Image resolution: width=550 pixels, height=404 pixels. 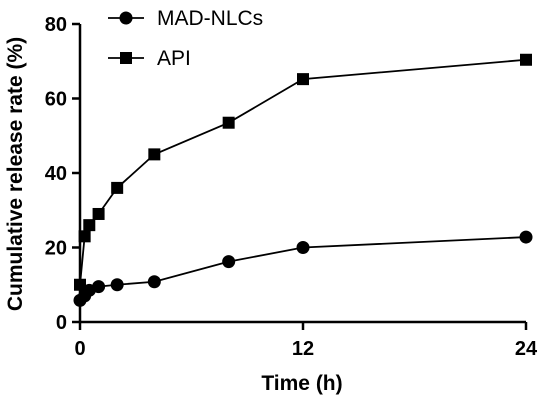 I want to click on legend-item-mad-nlcs: MAD-NLCs, so click(x=185, y=18).